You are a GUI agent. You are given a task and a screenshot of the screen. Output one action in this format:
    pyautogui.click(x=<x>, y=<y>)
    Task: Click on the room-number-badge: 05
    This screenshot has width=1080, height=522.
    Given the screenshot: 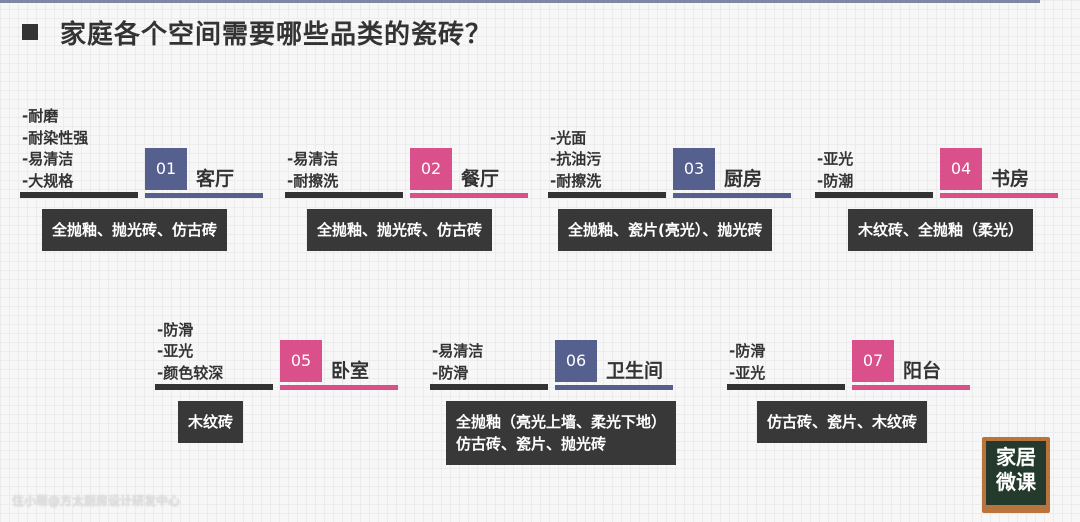 What is the action you would take?
    pyautogui.click(x=301, y=361)
    